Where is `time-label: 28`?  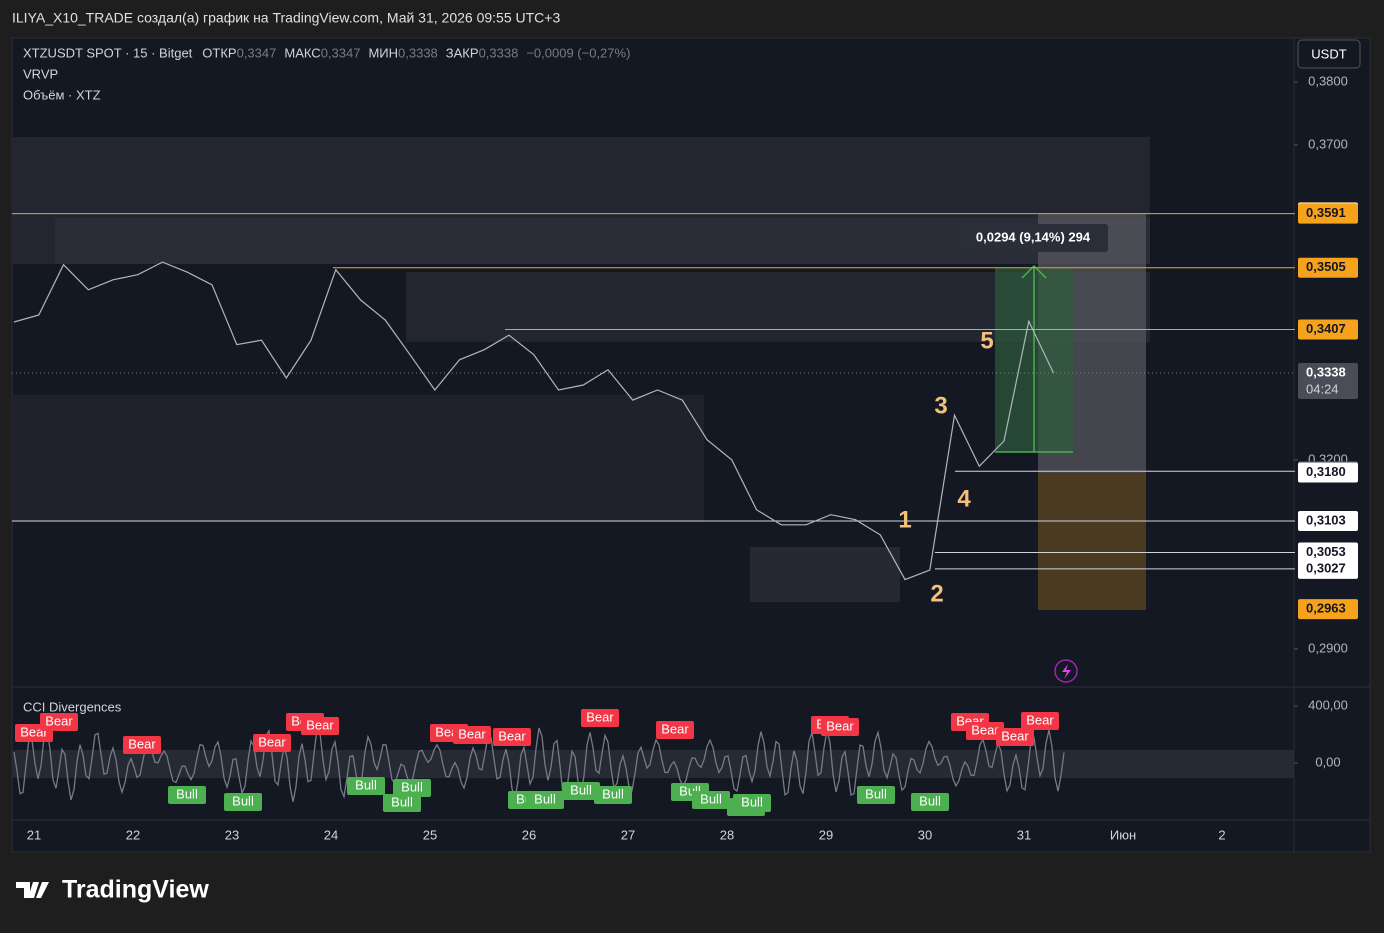
time-label: 28 is located at coordinates (727, 834).